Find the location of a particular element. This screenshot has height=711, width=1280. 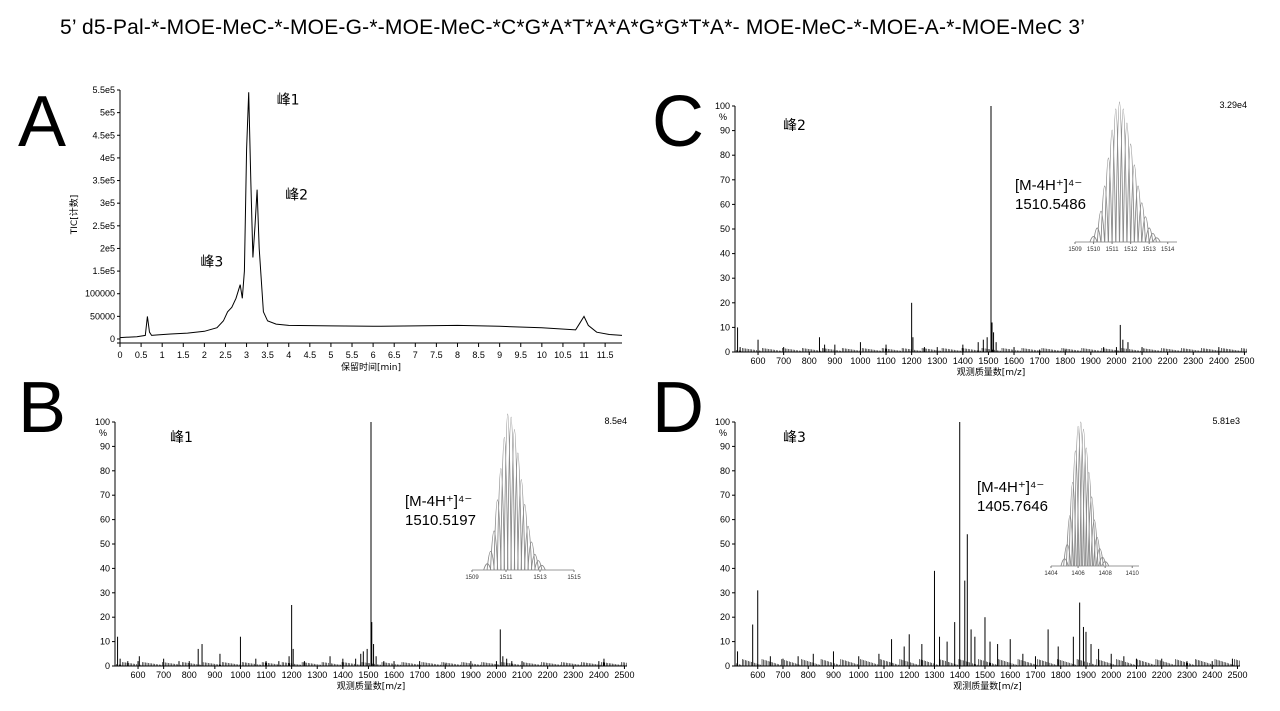

y-tick-label: 2e5 is located at coordinates (107, 248).